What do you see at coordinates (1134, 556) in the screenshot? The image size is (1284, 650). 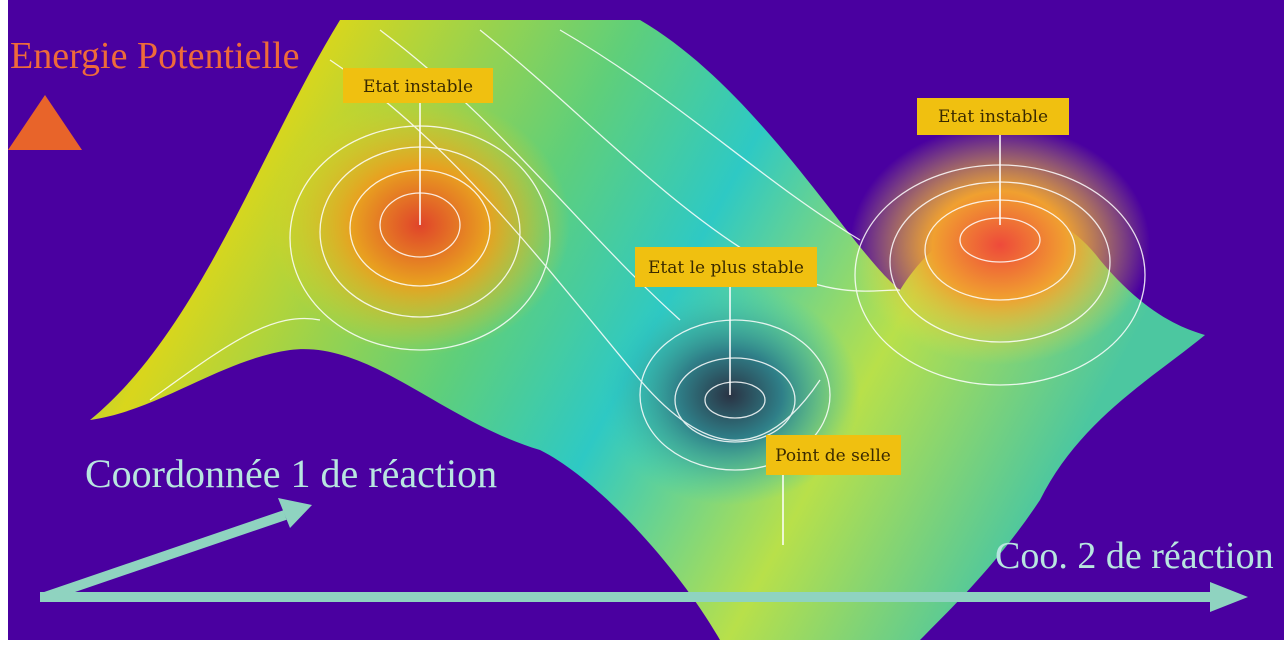 I see `x2-axis-label: Coo. 2 de réaction` at bounding box center [1134, 556].